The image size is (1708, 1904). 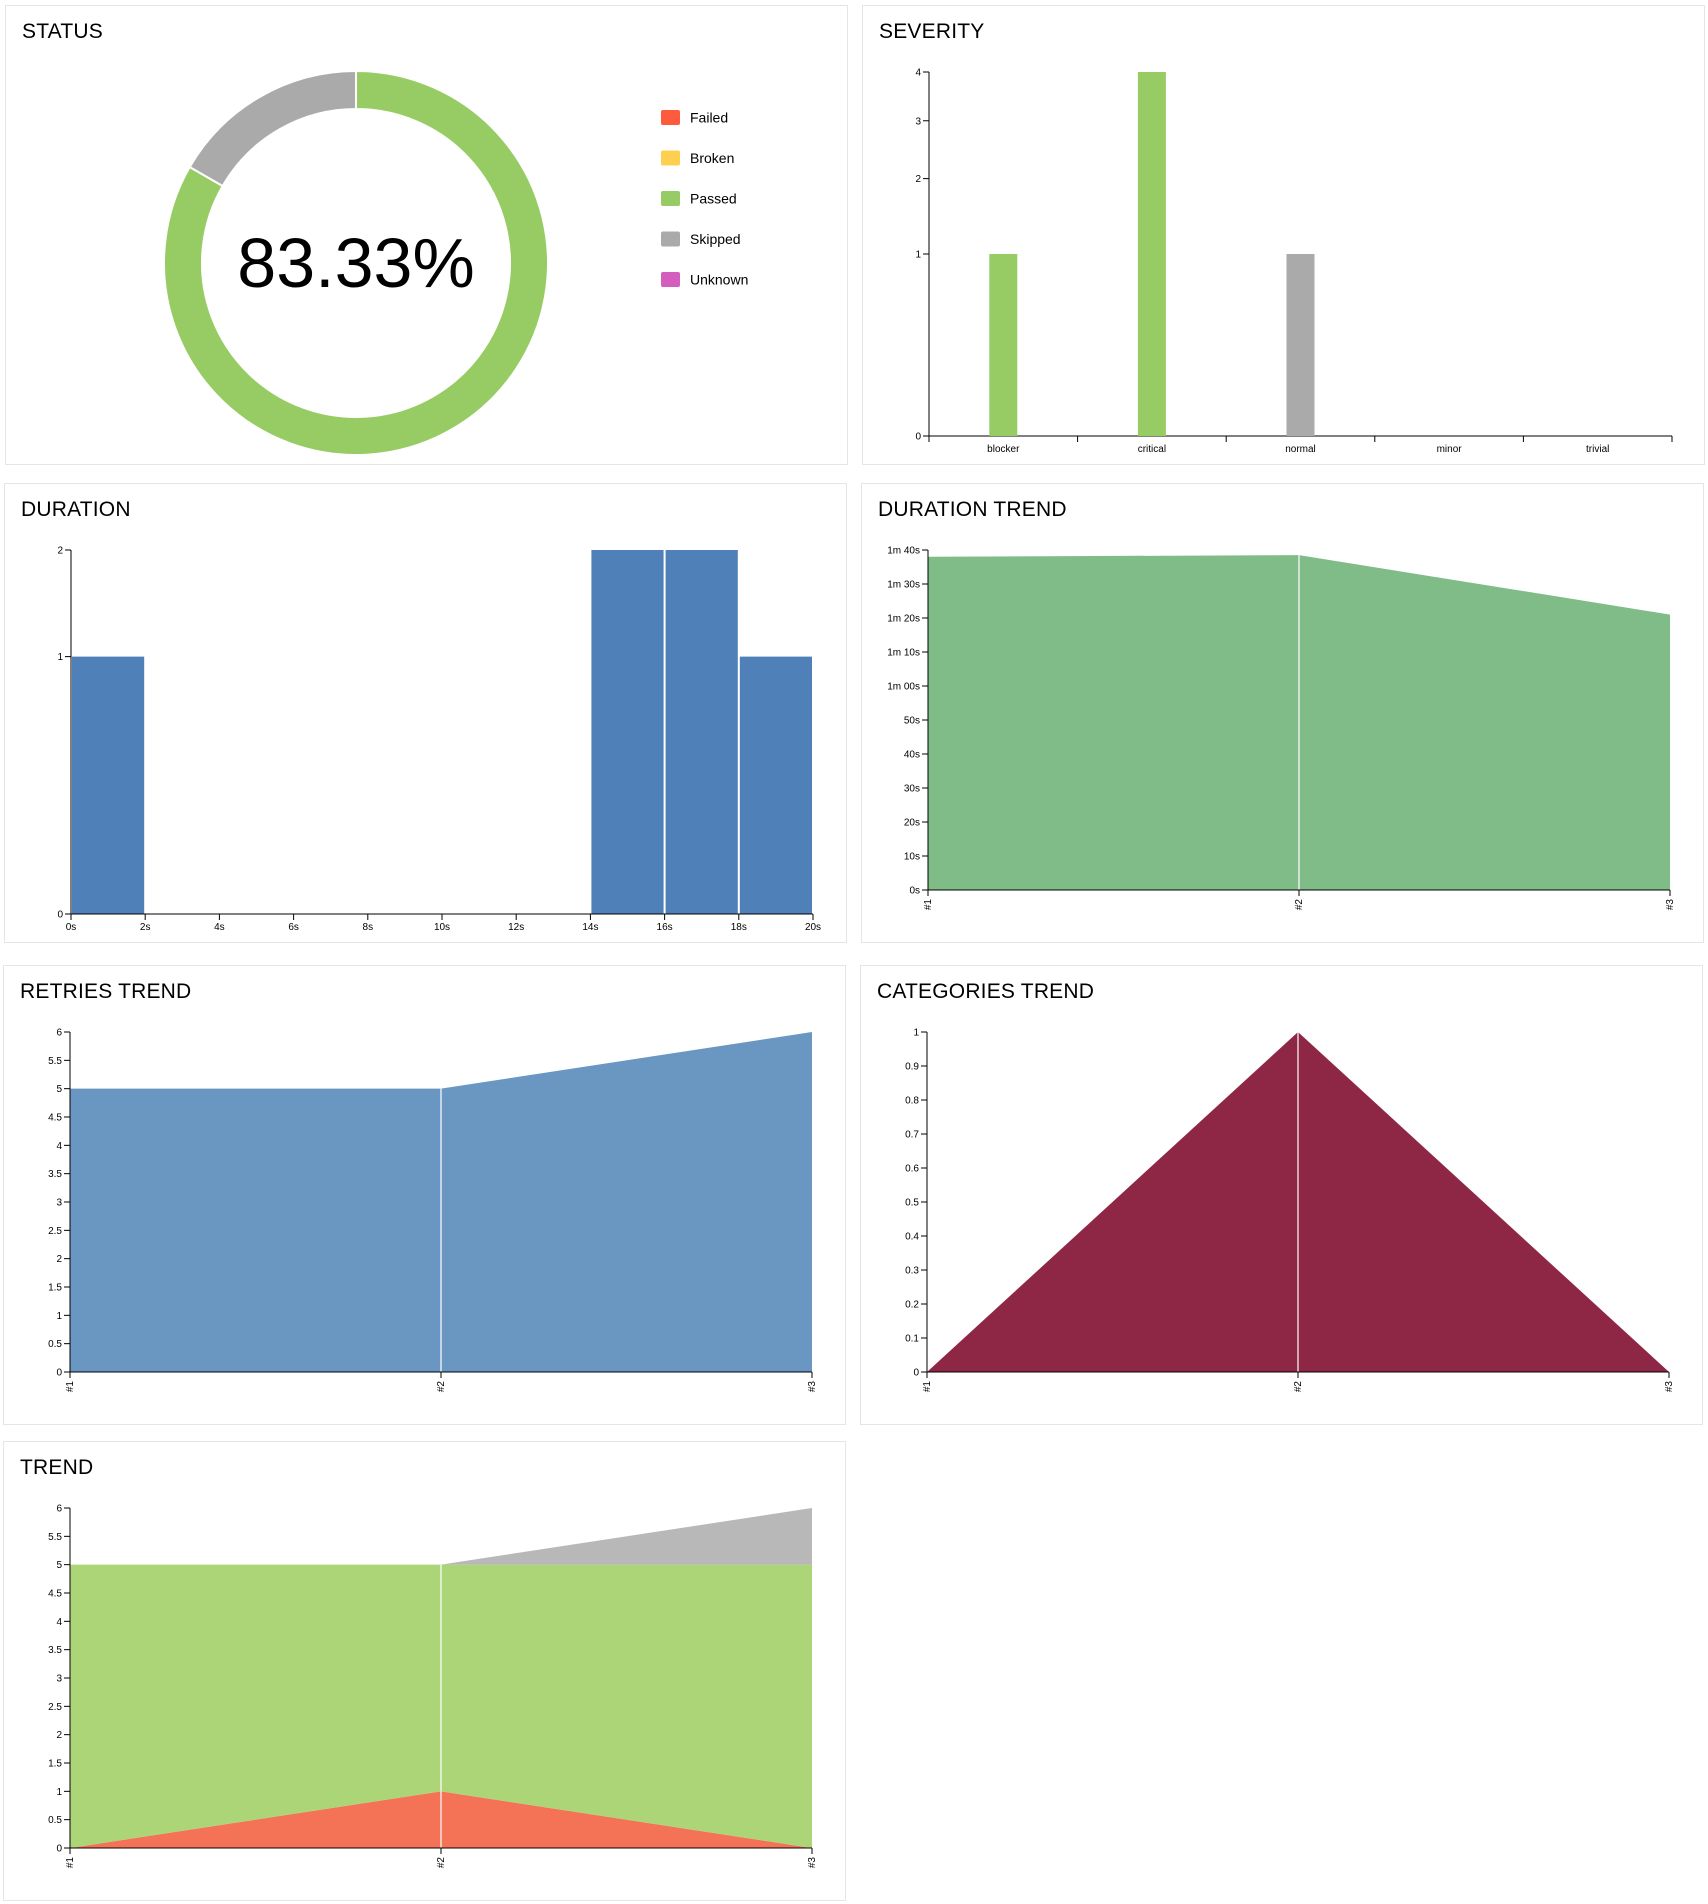 I want to click on y-tick-label: 0.6, so click(x=912, y=1169).